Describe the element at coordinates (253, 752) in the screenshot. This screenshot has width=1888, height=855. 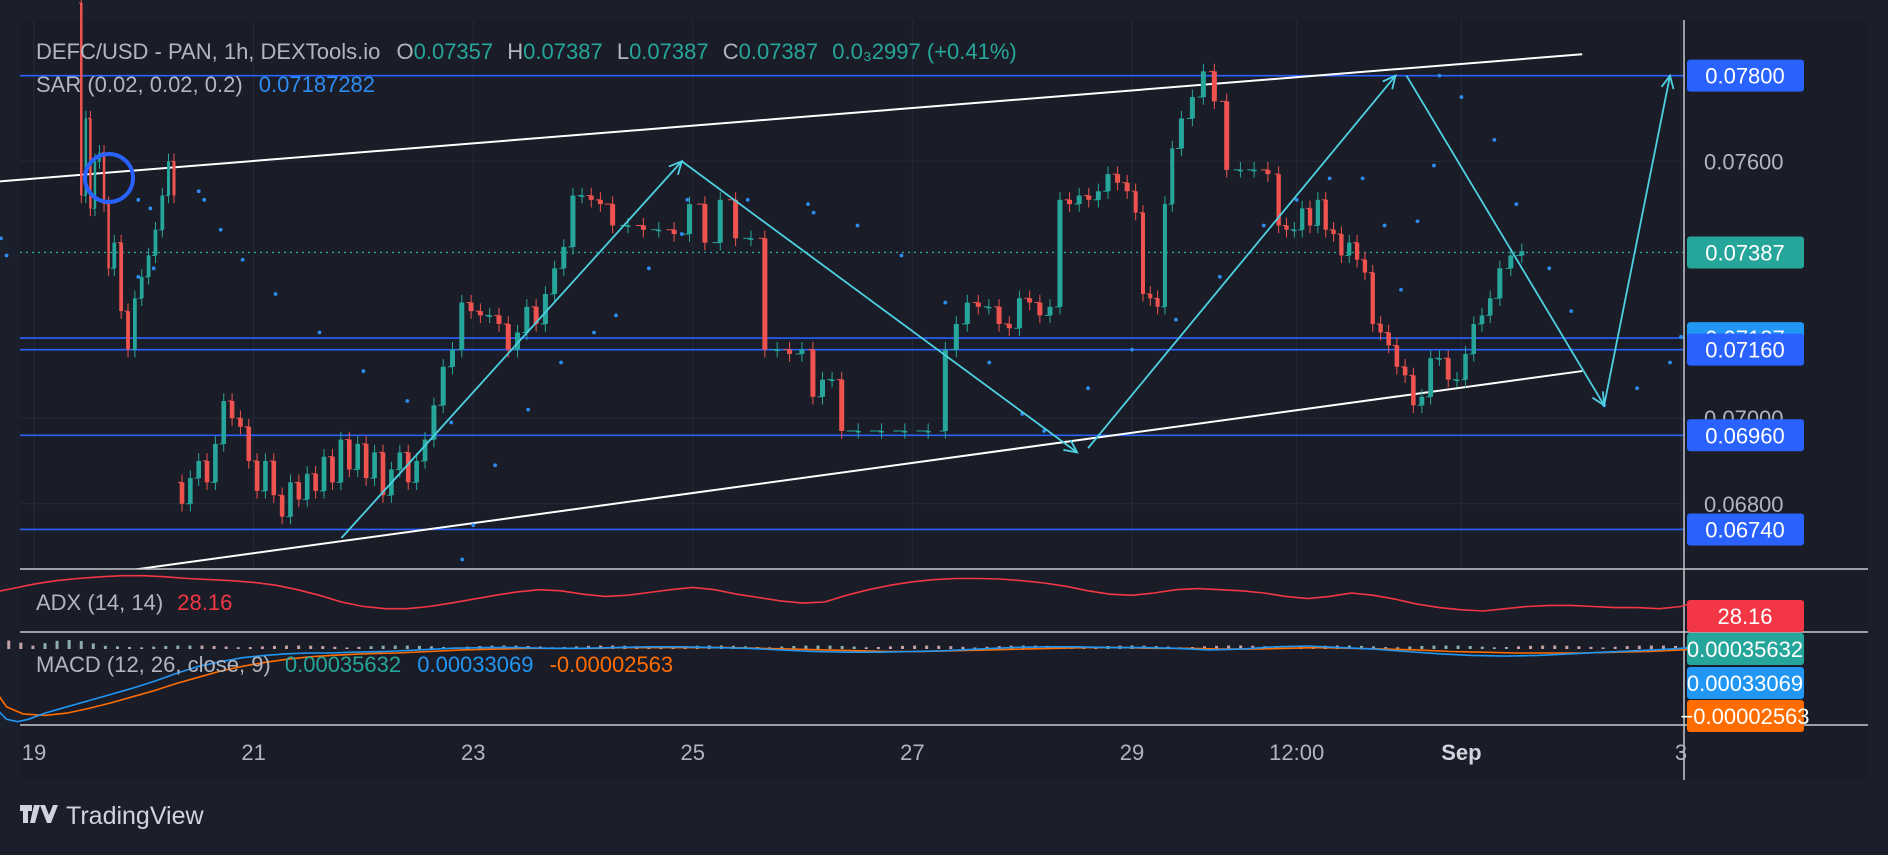
I see `time-tick-label: 21` at that location.